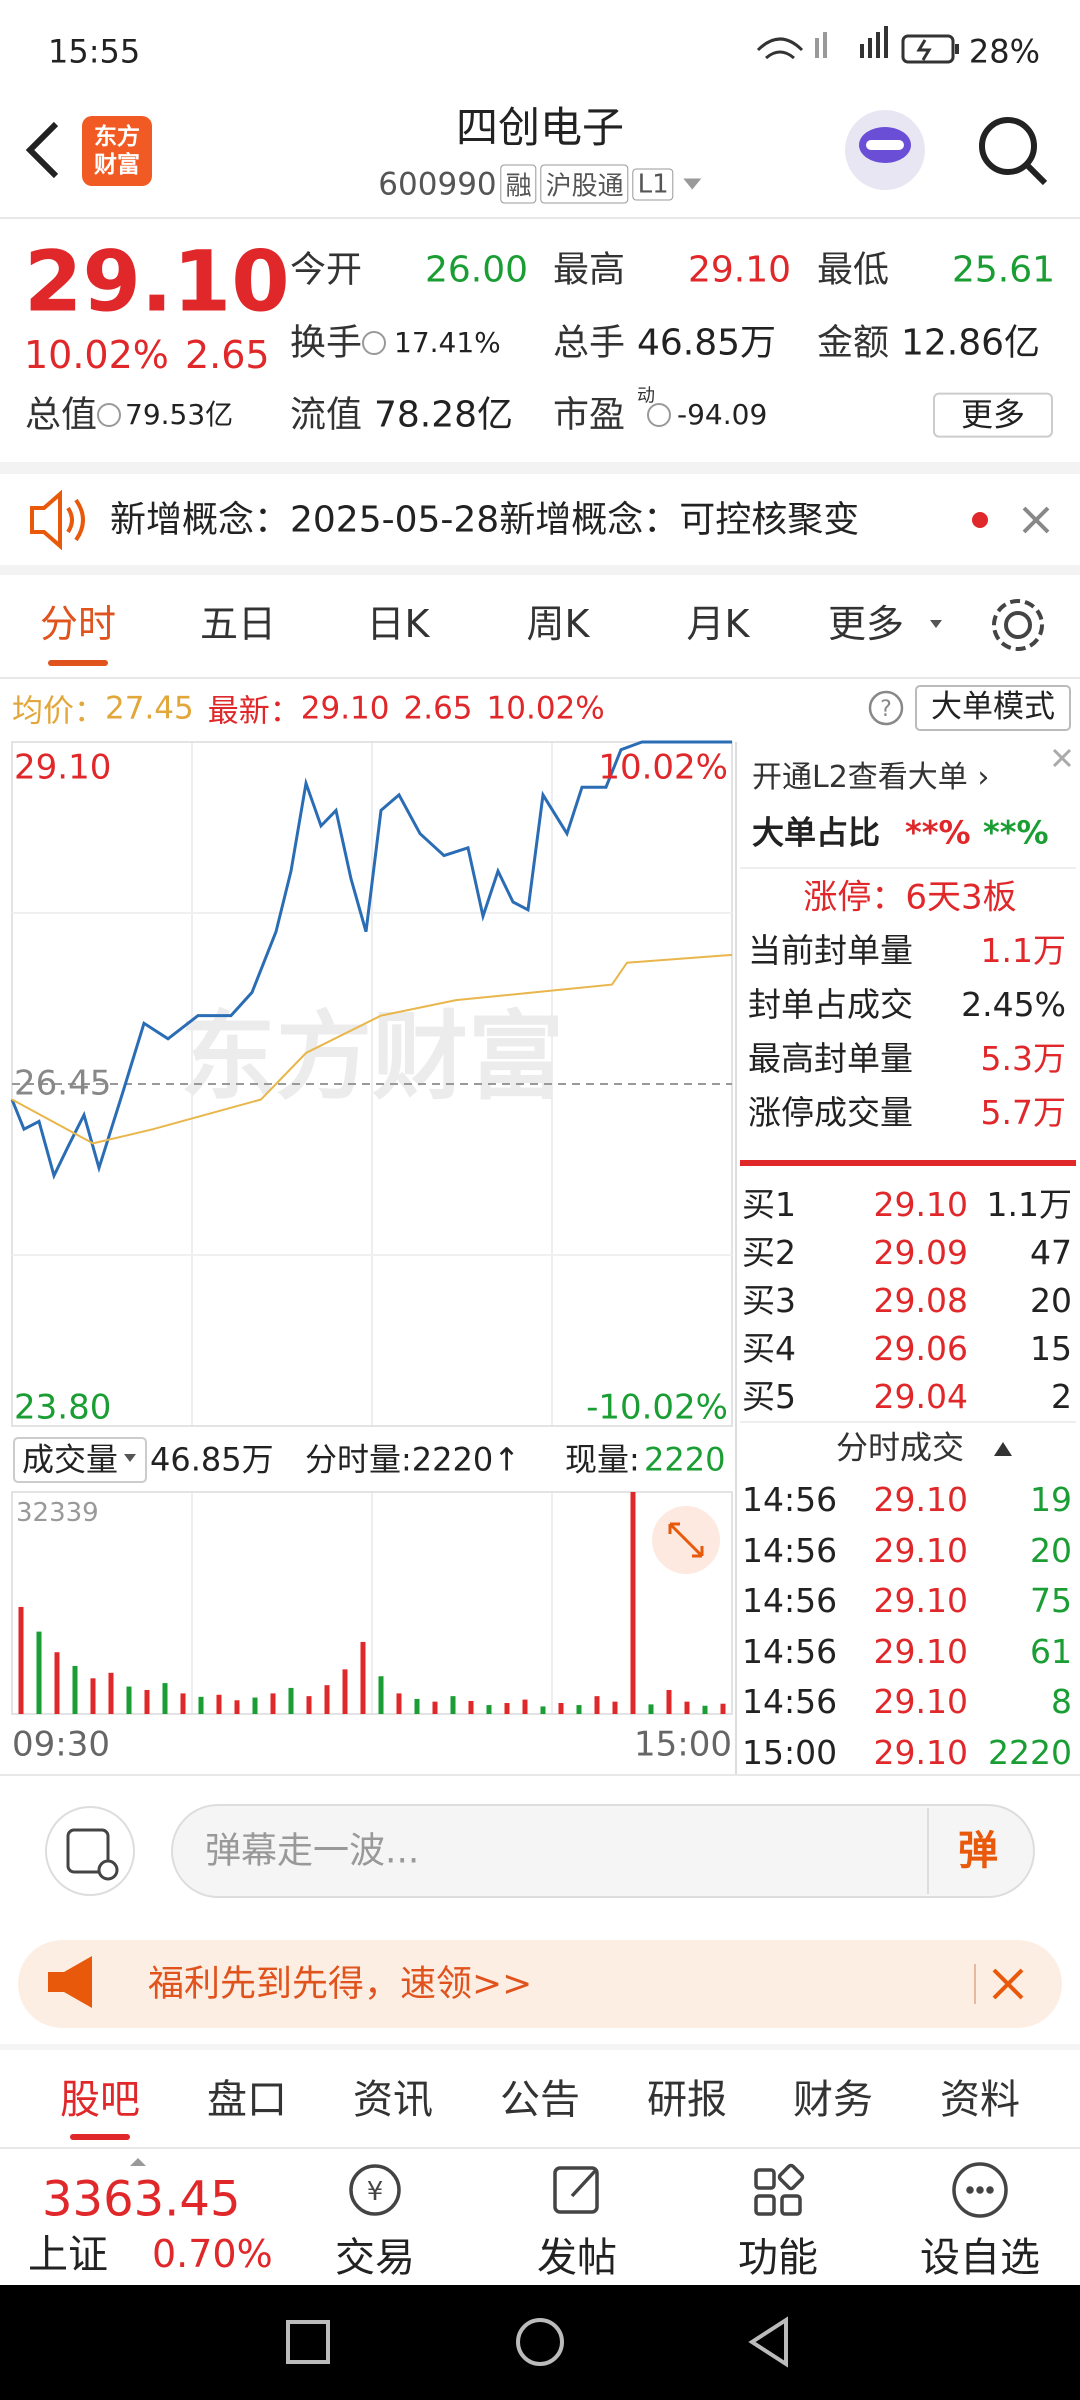  Describe the element at coordinates (78, 624) in the screenshot. I see `tab: 分时` at that location.